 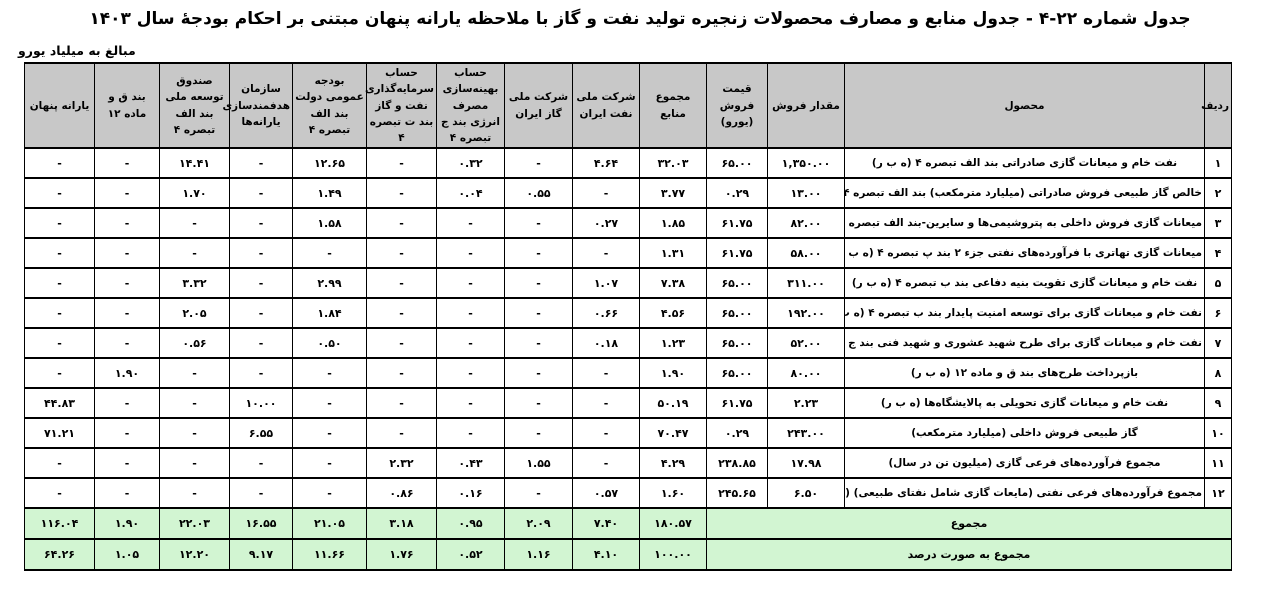 What do you see at coordinates (194, 343) in the screenshot?
I see `value-cell: ۰.۵۶` at bounding box center [194, 343].